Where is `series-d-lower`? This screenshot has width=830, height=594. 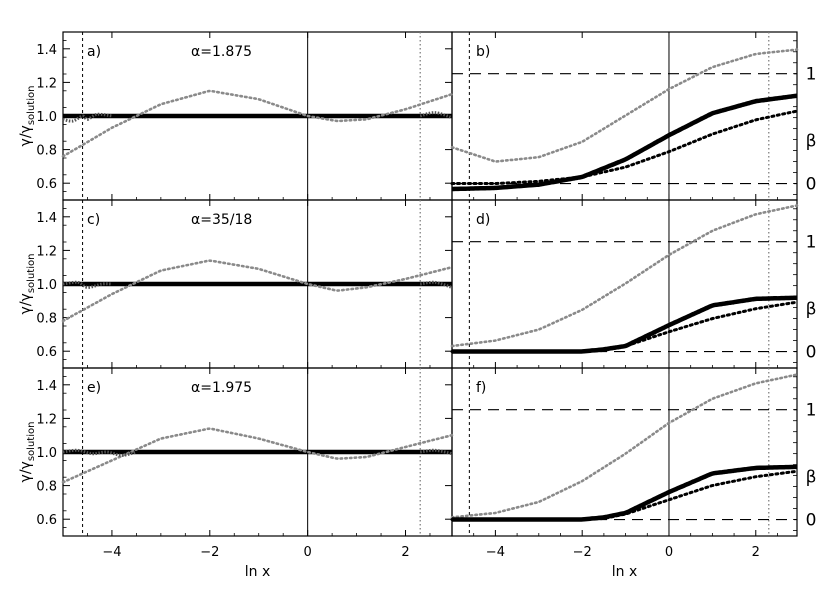 series-d-lower is located at coordinates (624, 326).